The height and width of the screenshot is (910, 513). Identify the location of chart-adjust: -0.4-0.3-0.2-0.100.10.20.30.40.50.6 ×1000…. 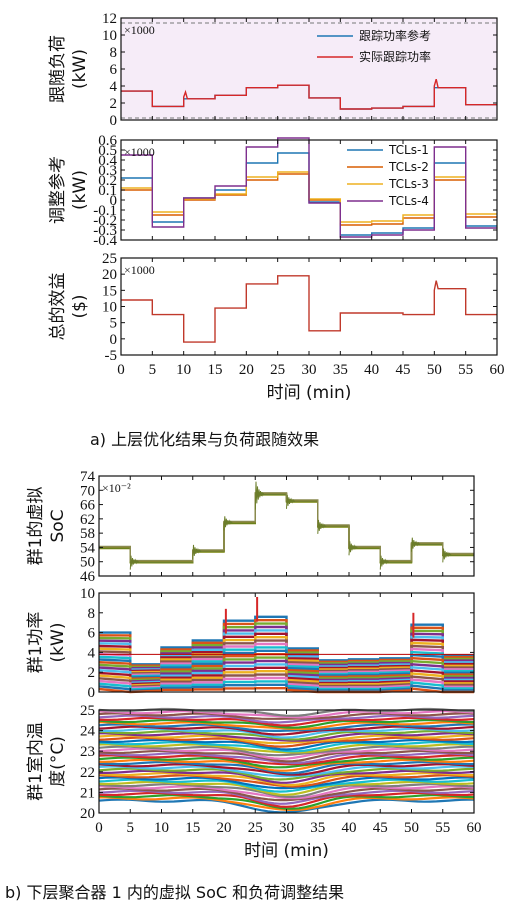
(273, 191).